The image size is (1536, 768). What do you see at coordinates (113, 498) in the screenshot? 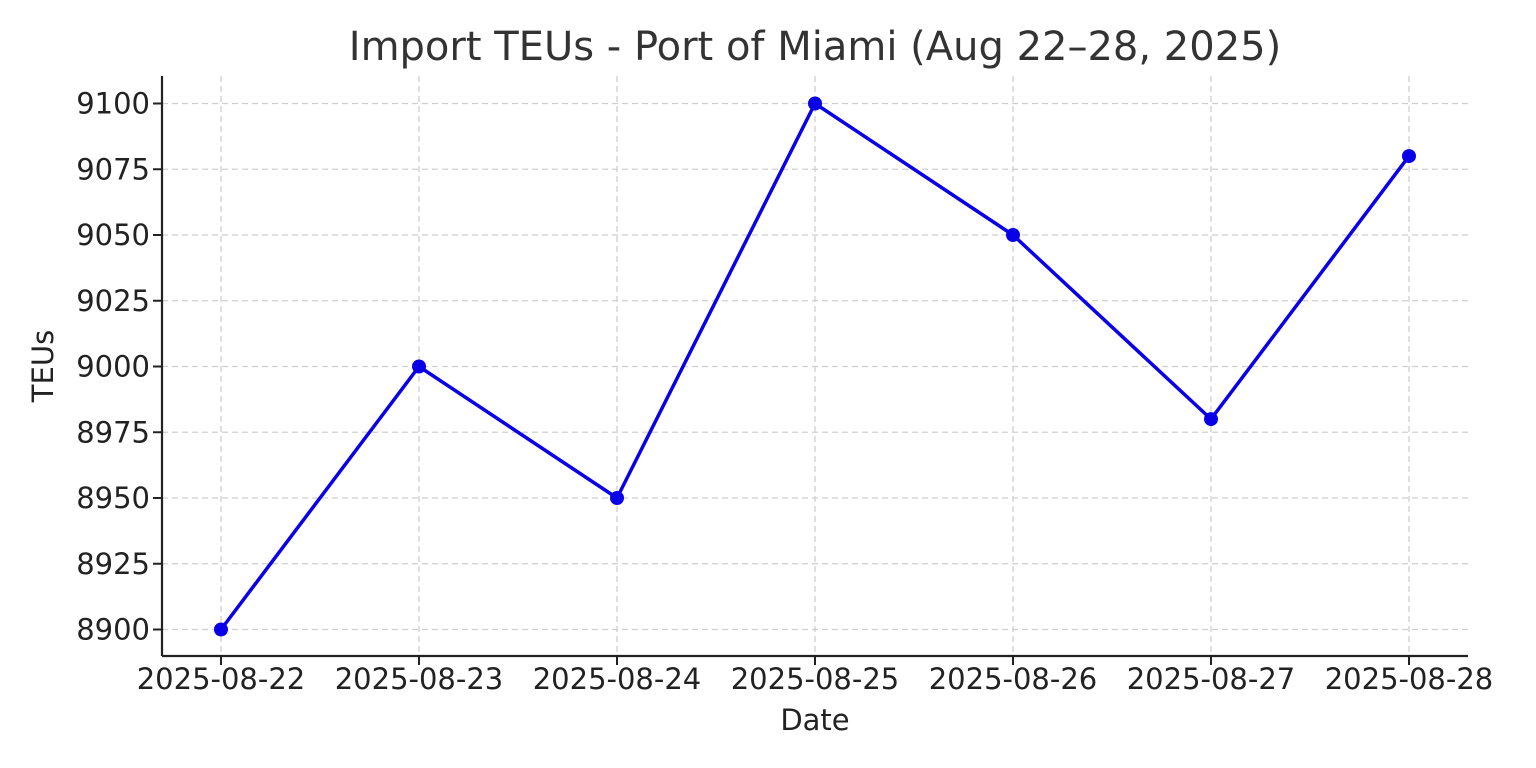
I see `y-tick-label: 8950` at bounding box center [113, 498].